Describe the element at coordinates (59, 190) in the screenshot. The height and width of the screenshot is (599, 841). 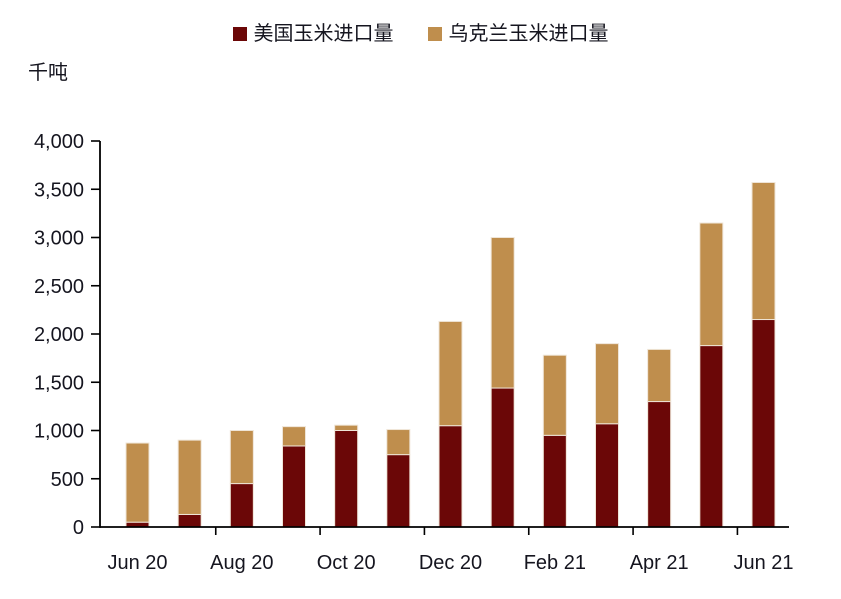
I see `y-axis-tick-label: 3,500` at that location.